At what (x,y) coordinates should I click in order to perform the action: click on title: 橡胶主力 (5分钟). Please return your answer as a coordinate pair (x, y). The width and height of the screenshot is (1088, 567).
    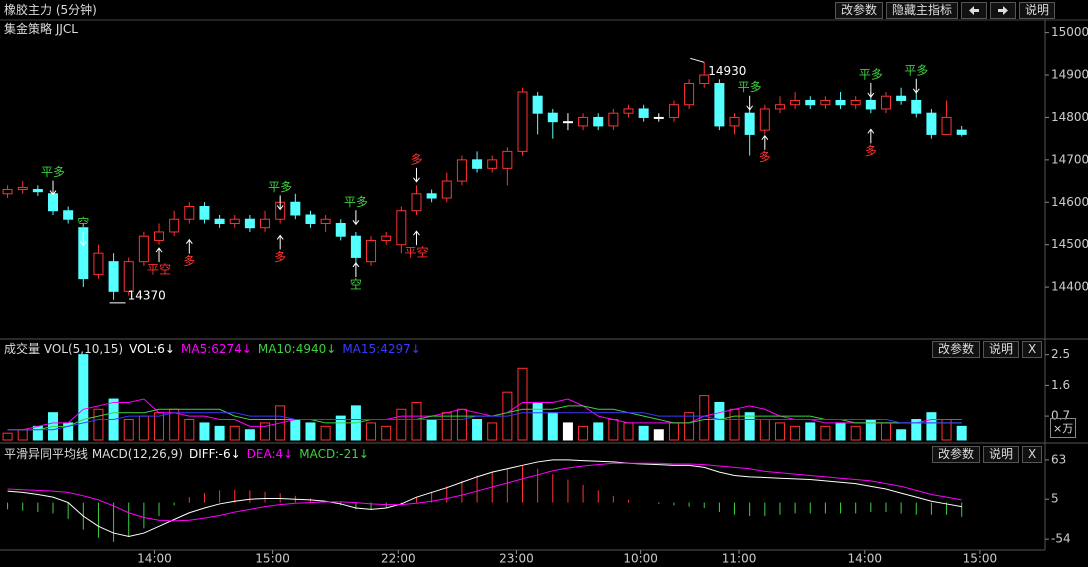
    Looking at the image, I should click on (50, 10).